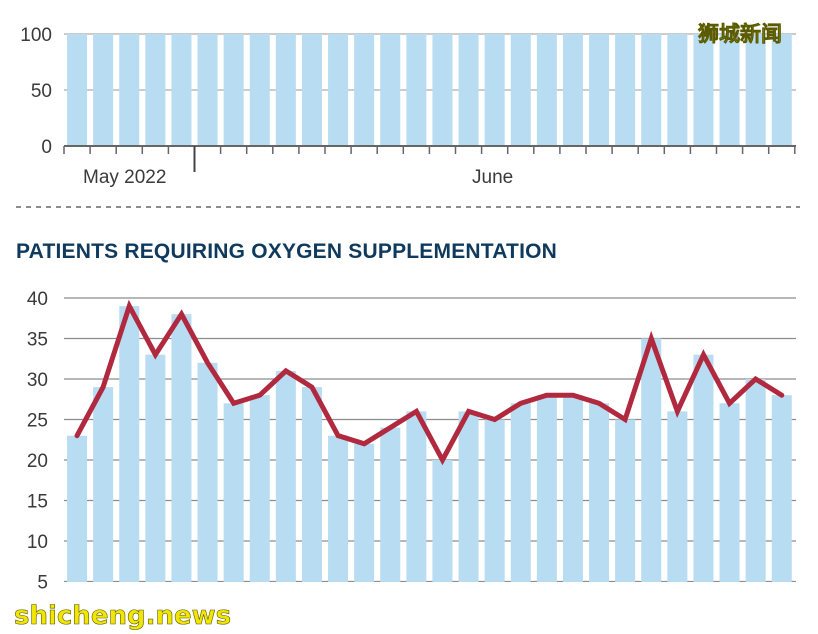  I want to click on top-y-tick-label: 50, so click(41, 91).